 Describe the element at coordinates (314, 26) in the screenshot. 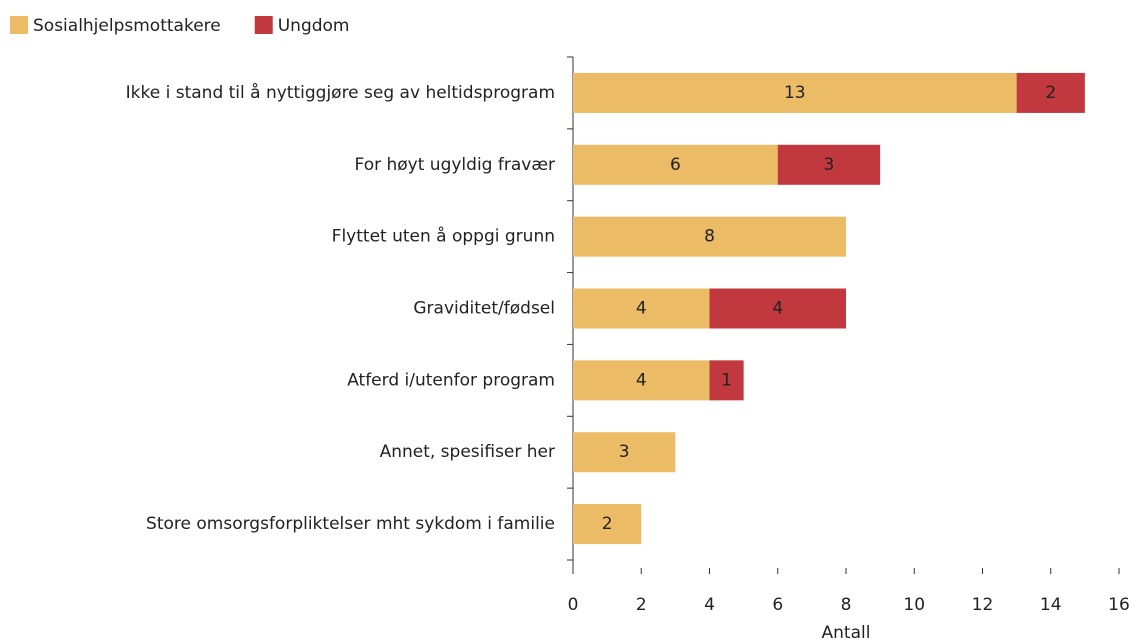

I see `legend-label: Ungdom` at that location.